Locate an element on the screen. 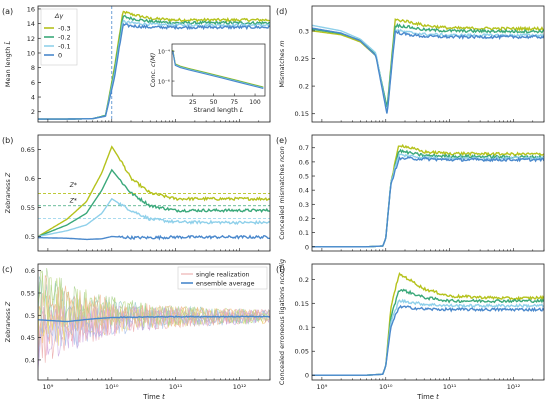 The width and height of the screenshot is (550, 405). panel-d: 0.15 0.2 0.25 0.3 Mismatches m (d) is located at coordinates (410, 64).